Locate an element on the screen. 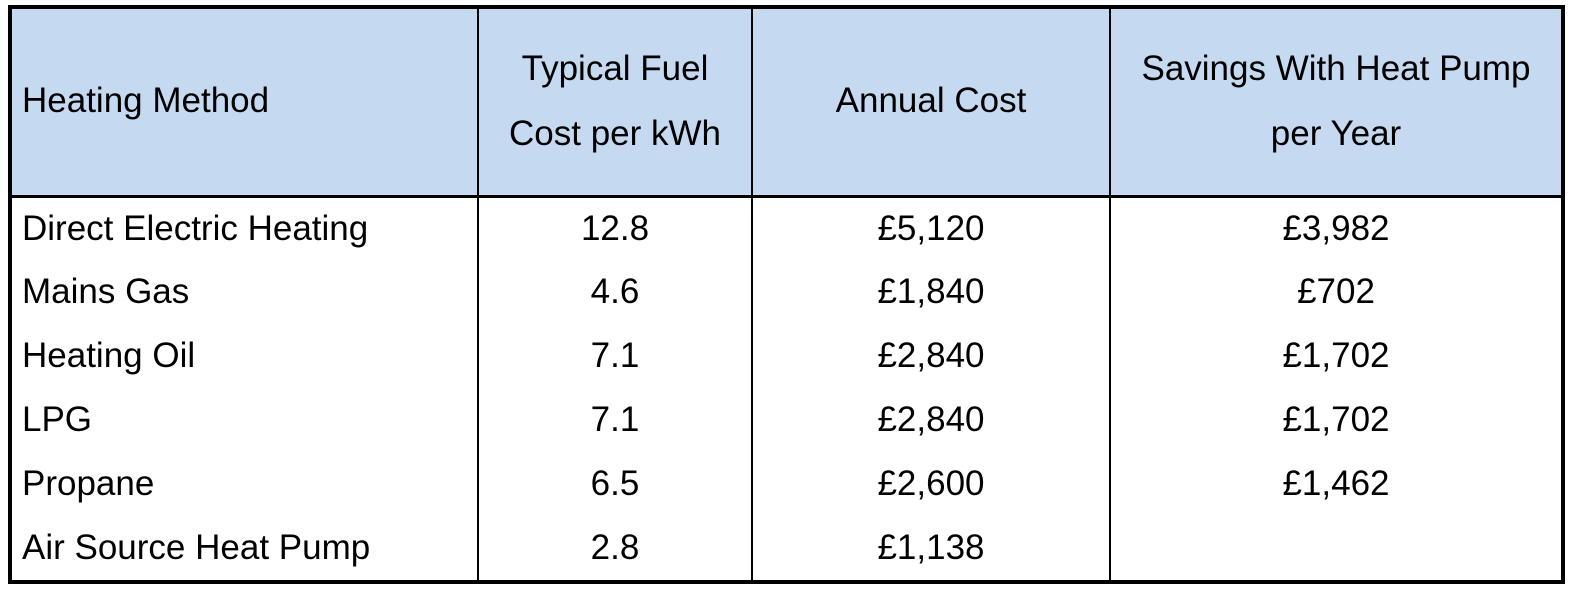 The image size is (1577, 592). cell-annual-cost: £1,840 is located at coordinates (930, 292).